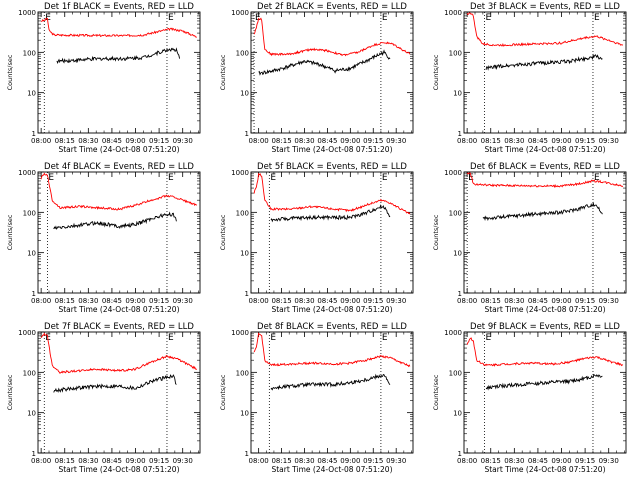 Image resolution: width=640 pixels, height=480 pixels. What do you see at coordinates (332, 167) in the screenshot?
I see `panel-title: Det 5f BLACK = Events, RED = LLD` at bounding box center [332, 167].